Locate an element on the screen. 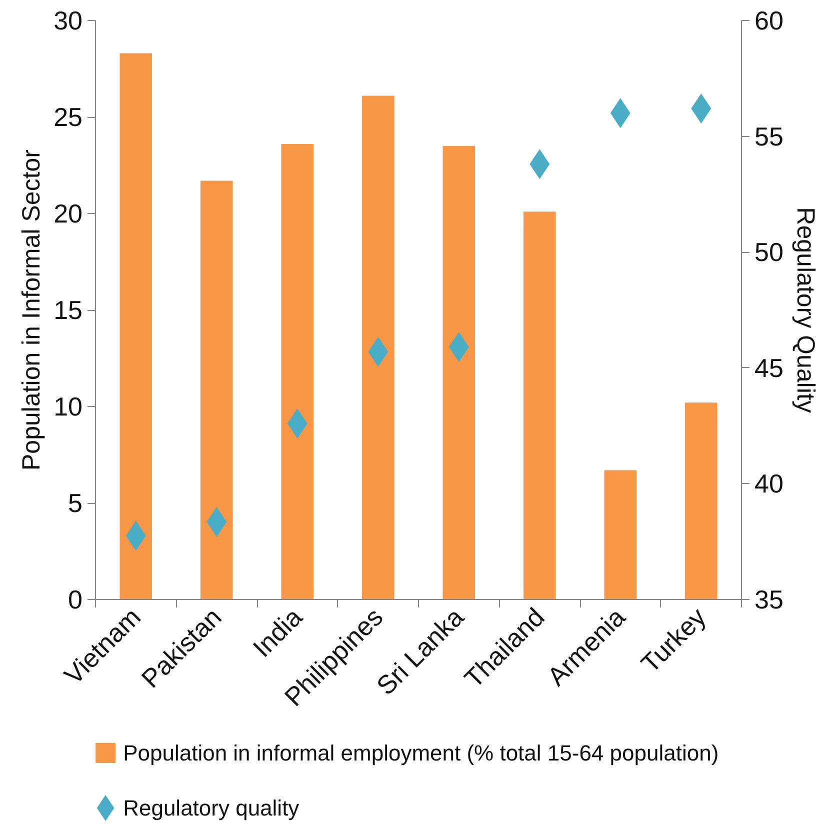  y-tick-label: 25 is located at coordinates (68, 117).